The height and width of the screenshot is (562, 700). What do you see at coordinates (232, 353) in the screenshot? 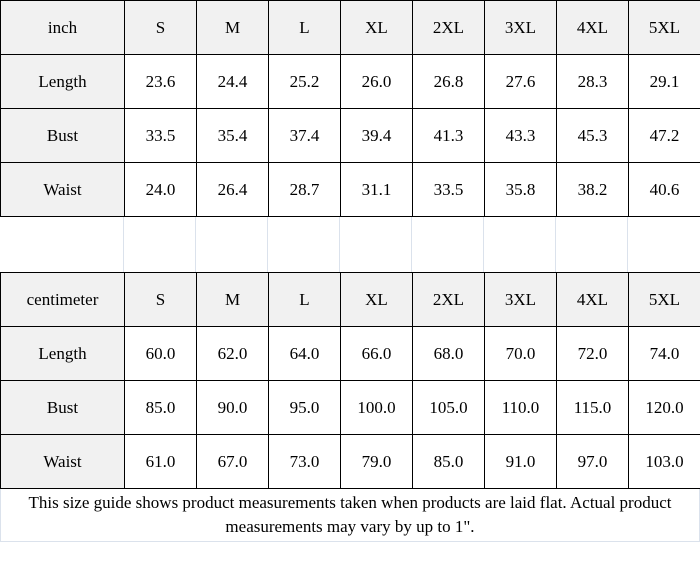
I see `value-cell: 62.0` at bounding box center [232, 353].